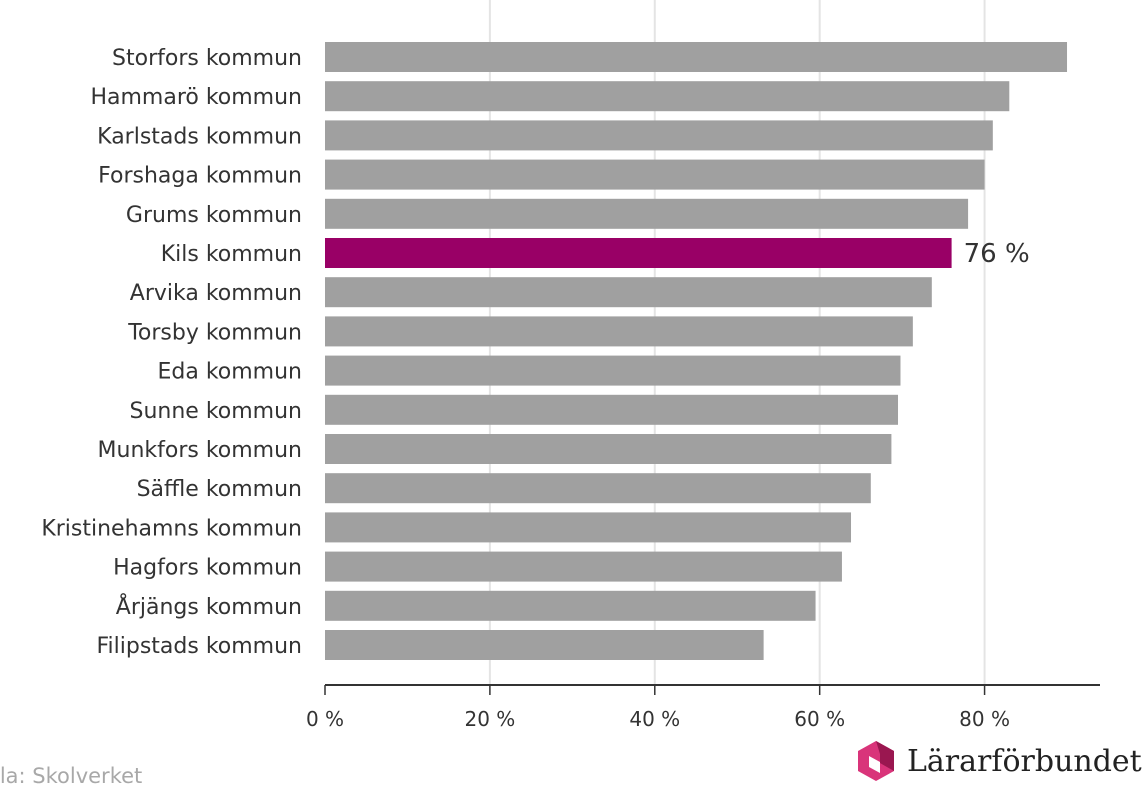 The width and height of the screenshot is (1143, 788). What do you see at coordinates (229, 372) in the screenshot?
I see `category-label: Eda kommun` at bounding box center [229, 372].